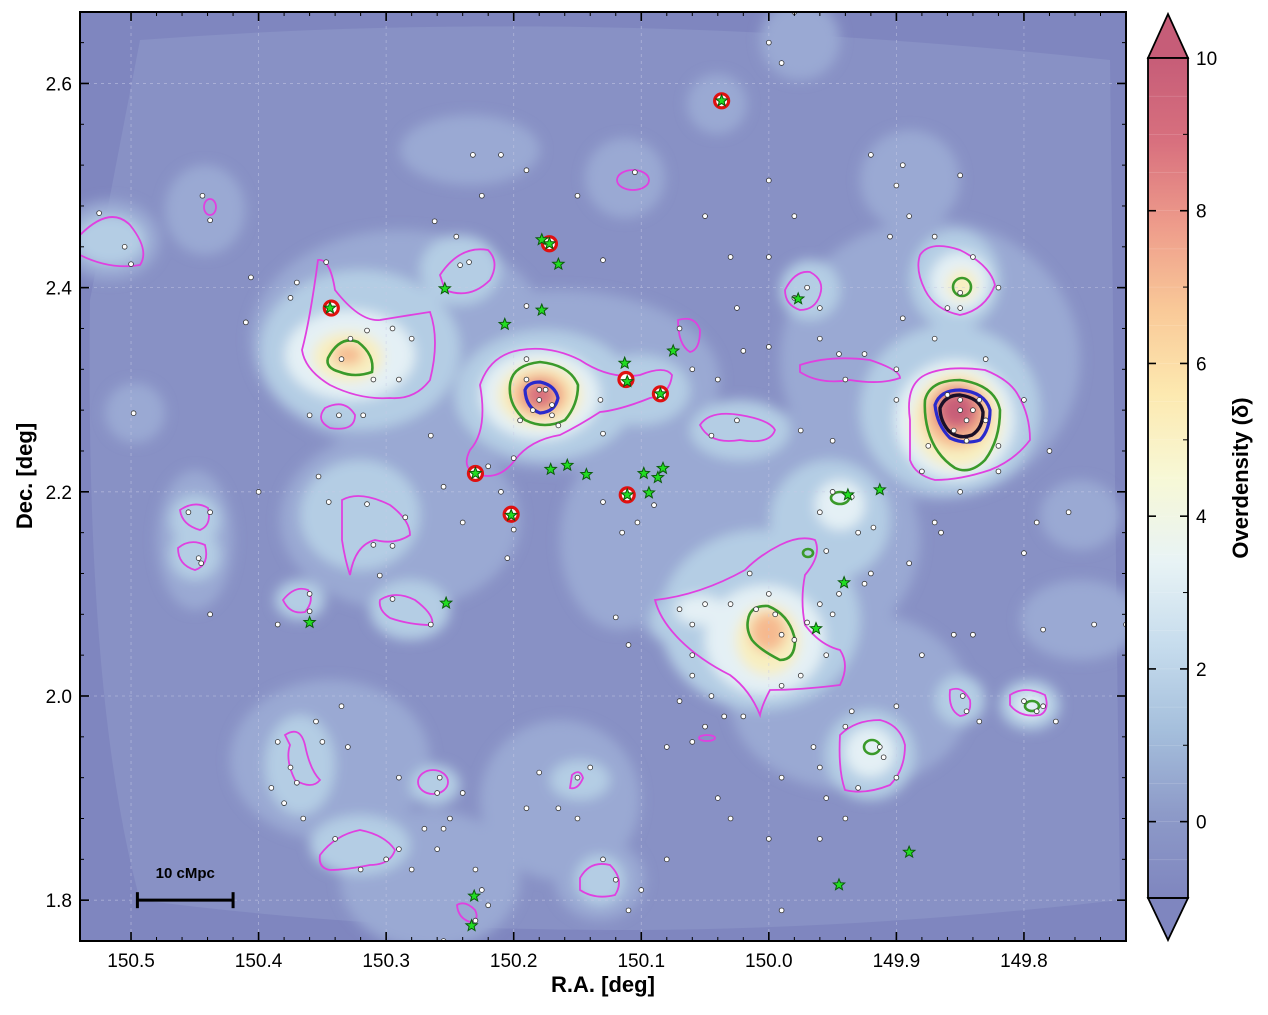 The width and height of the screenshot is (1268, 1015). Describe the element at coordinates (1201, 364) in the screenshot. I see `colorbar-tick-label: 6` at that location.